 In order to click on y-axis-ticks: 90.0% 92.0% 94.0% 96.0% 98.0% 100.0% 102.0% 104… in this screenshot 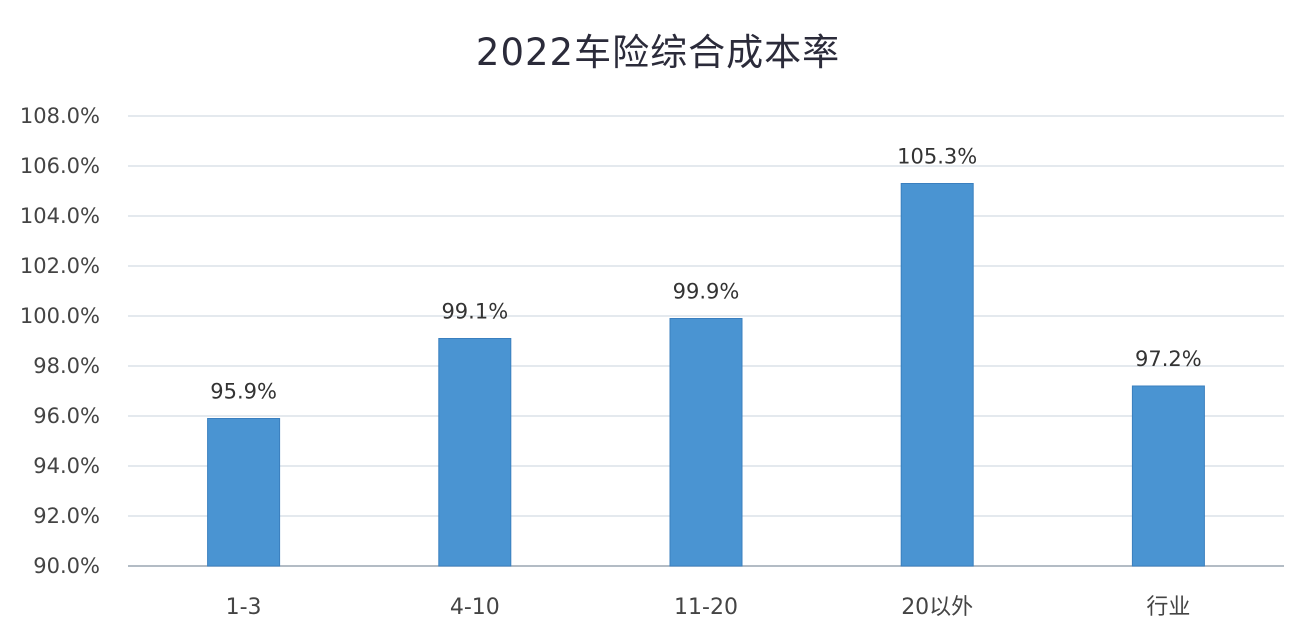, I will do `click(60, 341)`.